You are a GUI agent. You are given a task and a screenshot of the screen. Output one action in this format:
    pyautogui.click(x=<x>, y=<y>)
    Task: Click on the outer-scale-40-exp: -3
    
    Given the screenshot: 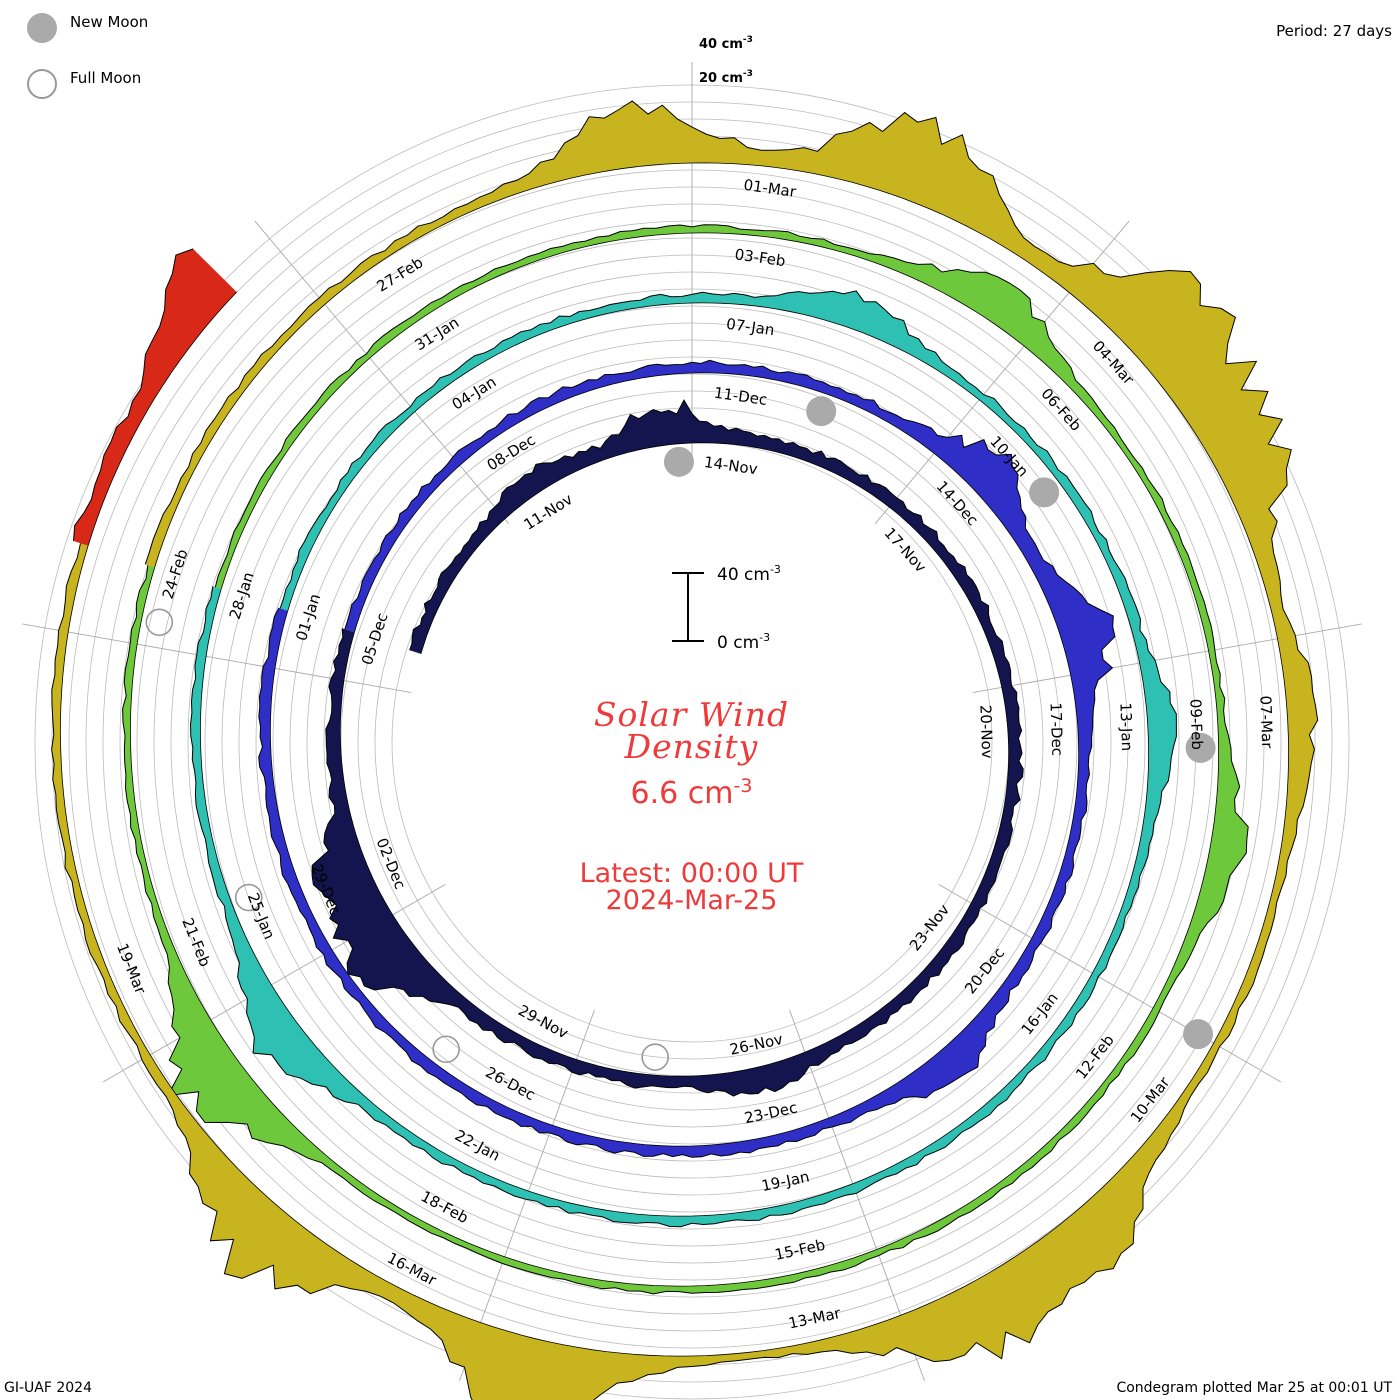 What is the action you would take?
    pyautogui.click(x=748, y=40)
    